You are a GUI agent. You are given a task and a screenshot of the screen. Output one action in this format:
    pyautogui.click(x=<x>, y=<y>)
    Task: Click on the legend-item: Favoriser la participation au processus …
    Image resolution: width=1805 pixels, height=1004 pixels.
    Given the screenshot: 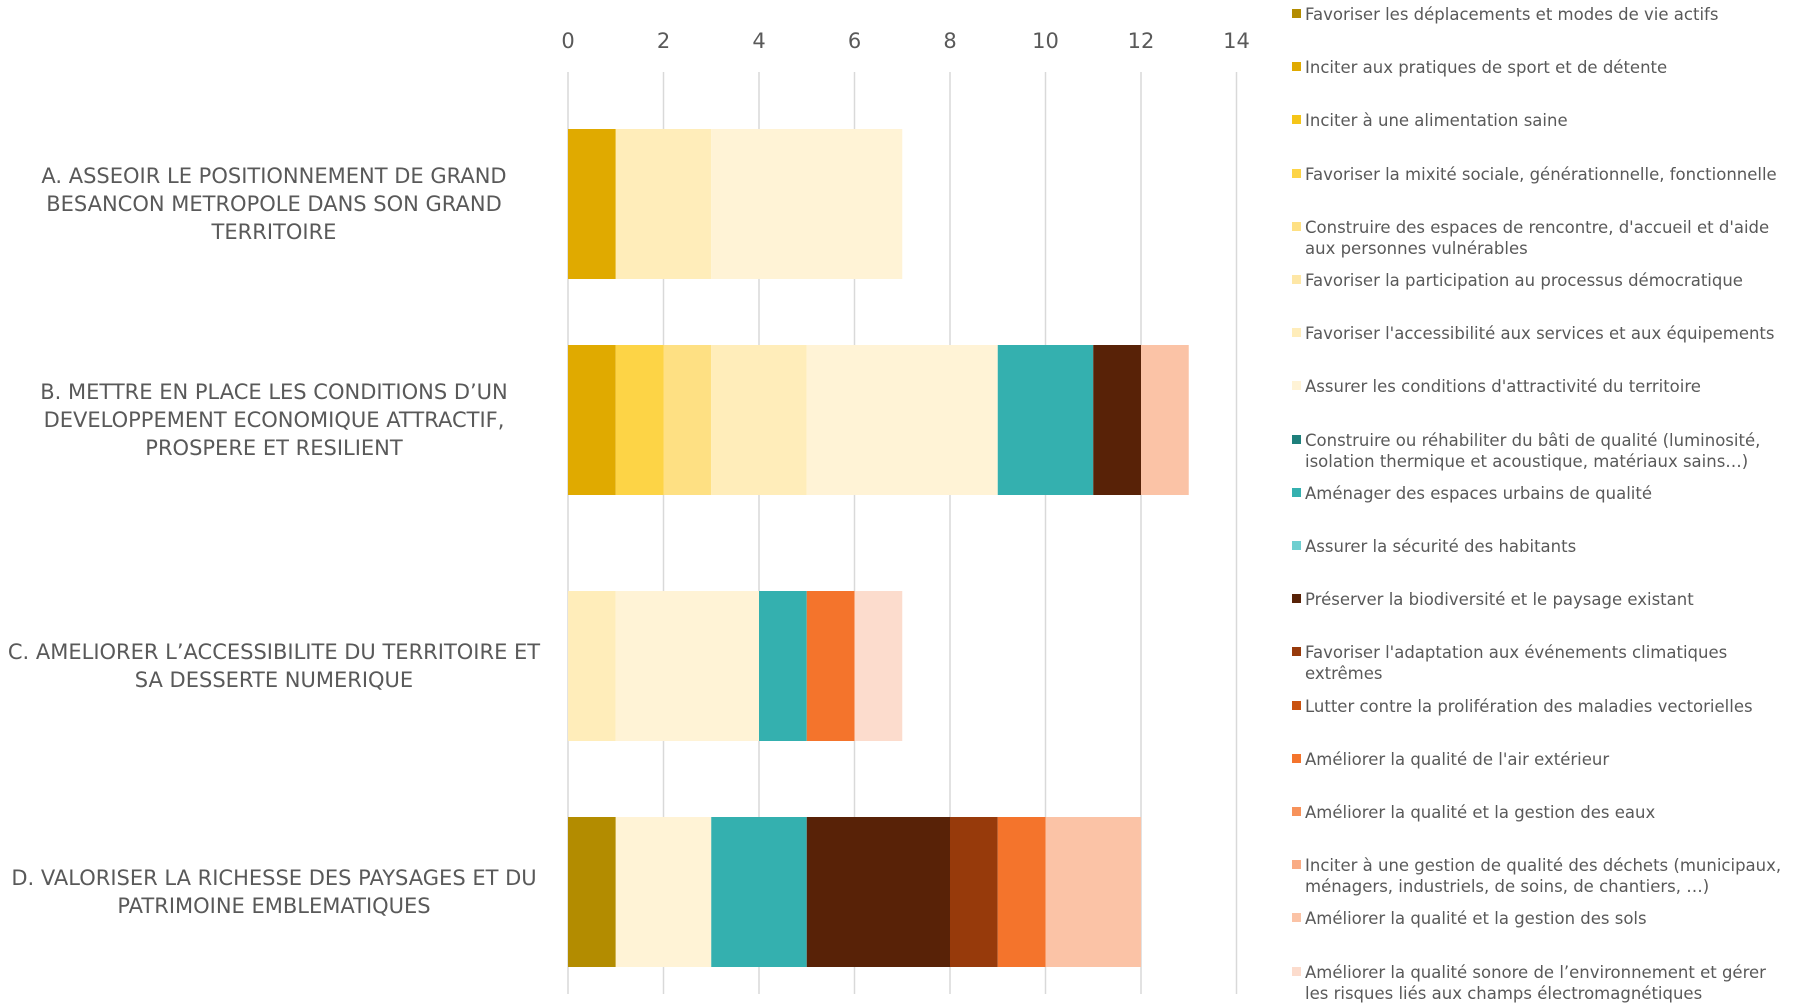 What is the action you would take?
    pyautogui.click(x=1548, y=280)
    